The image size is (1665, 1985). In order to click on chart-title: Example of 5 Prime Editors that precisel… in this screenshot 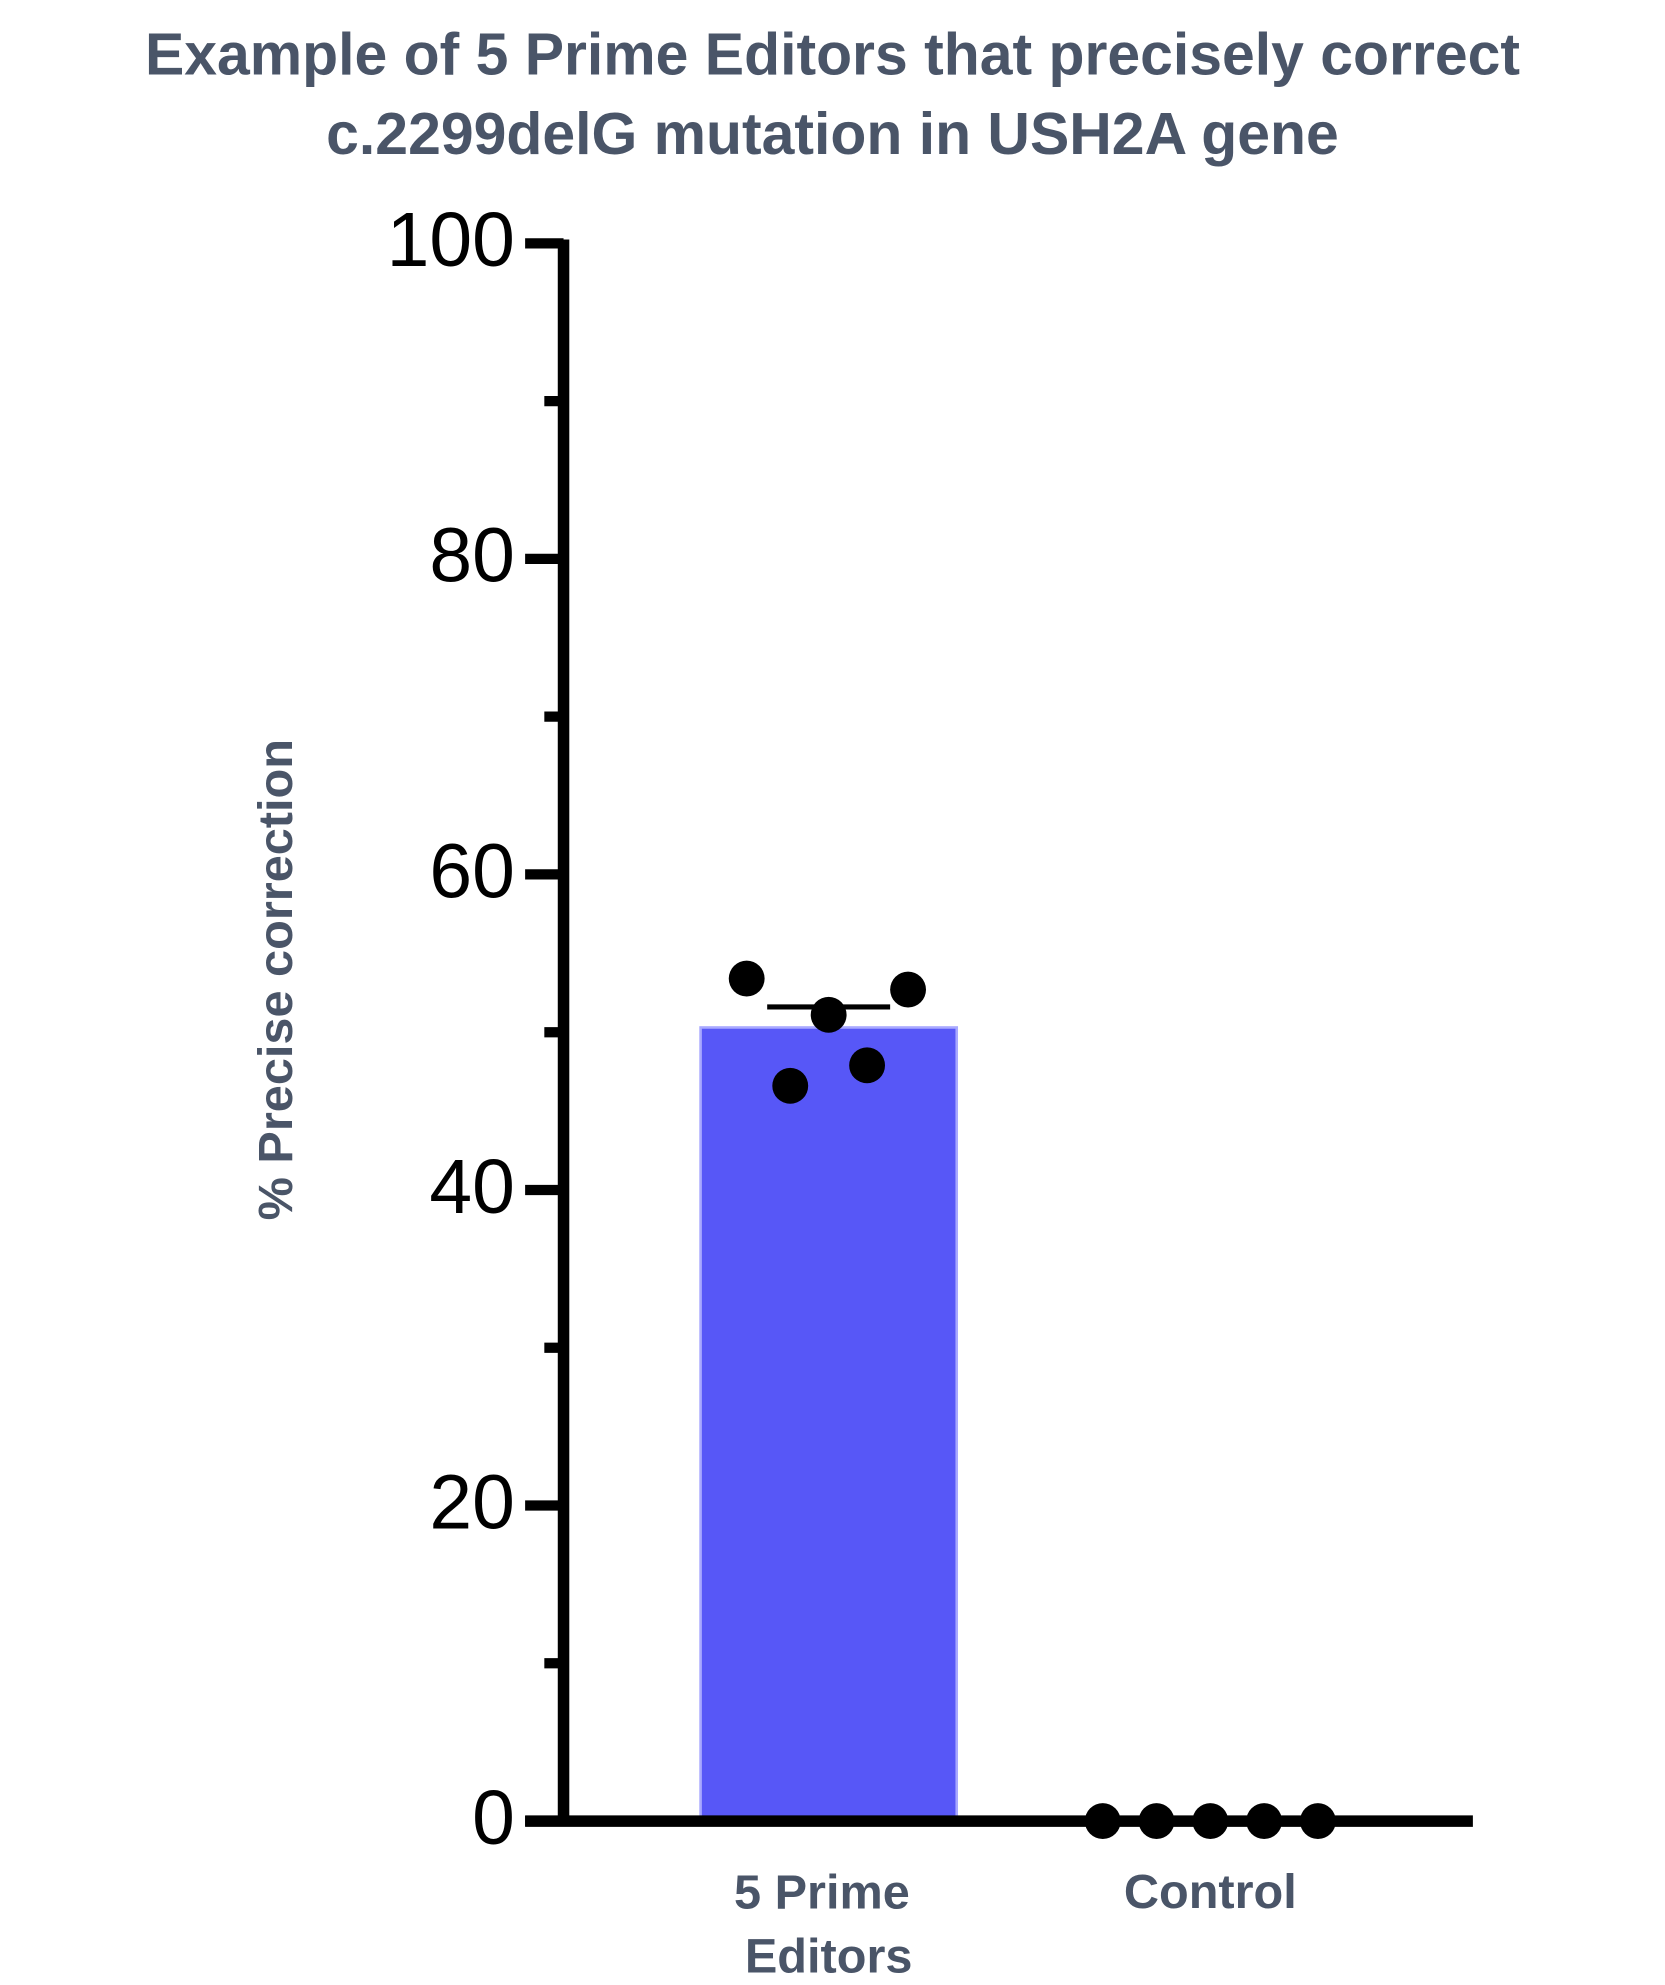, I will do `click(832, 54)`.